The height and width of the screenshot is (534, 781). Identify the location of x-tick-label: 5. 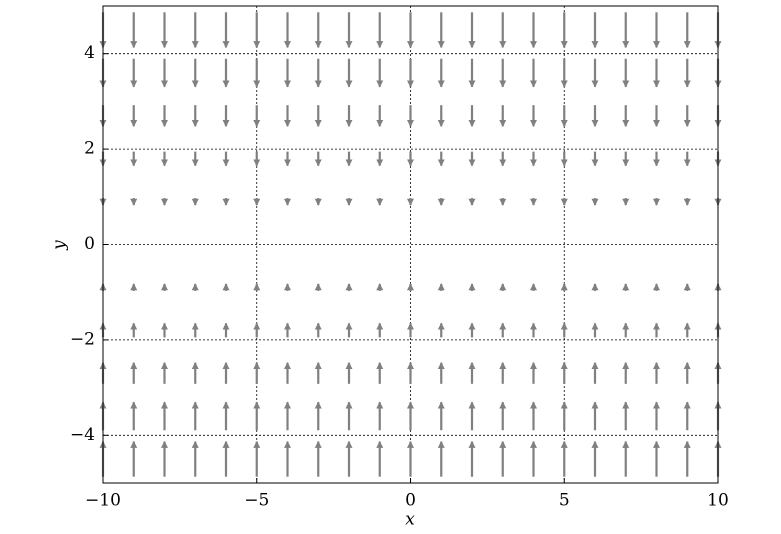
(564, 501).